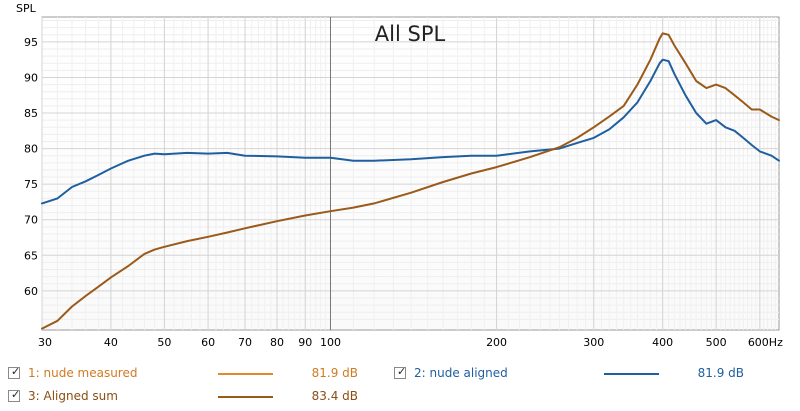 This screenshot has height=411, width=800. What do you see at coordinates (31, 255) in the screenshot?
I see `y-tick-label: 65` at bounding box center [31, 255].